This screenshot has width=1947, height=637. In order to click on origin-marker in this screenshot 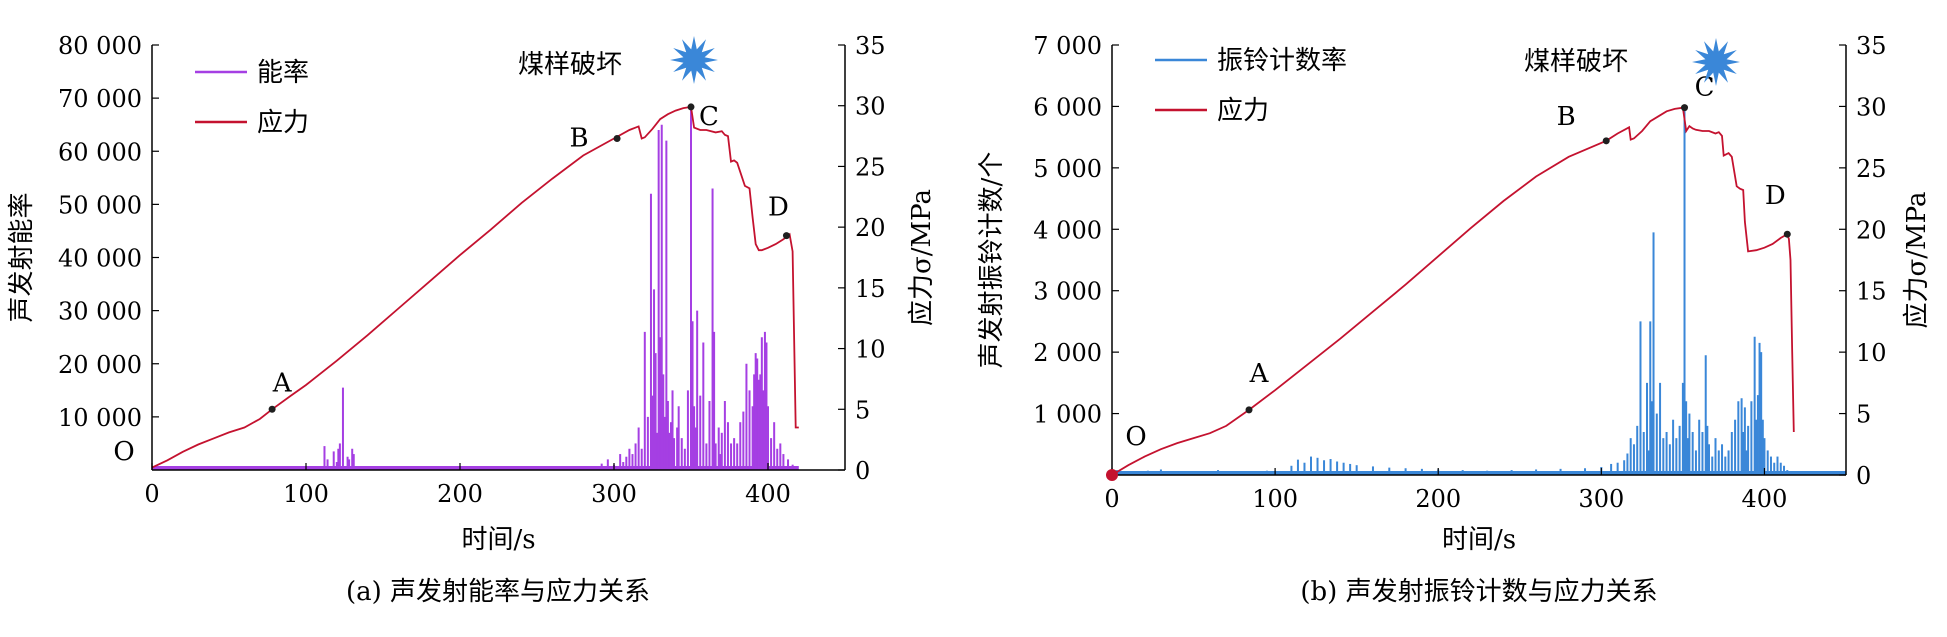, I will do `click(1112, 475)`.